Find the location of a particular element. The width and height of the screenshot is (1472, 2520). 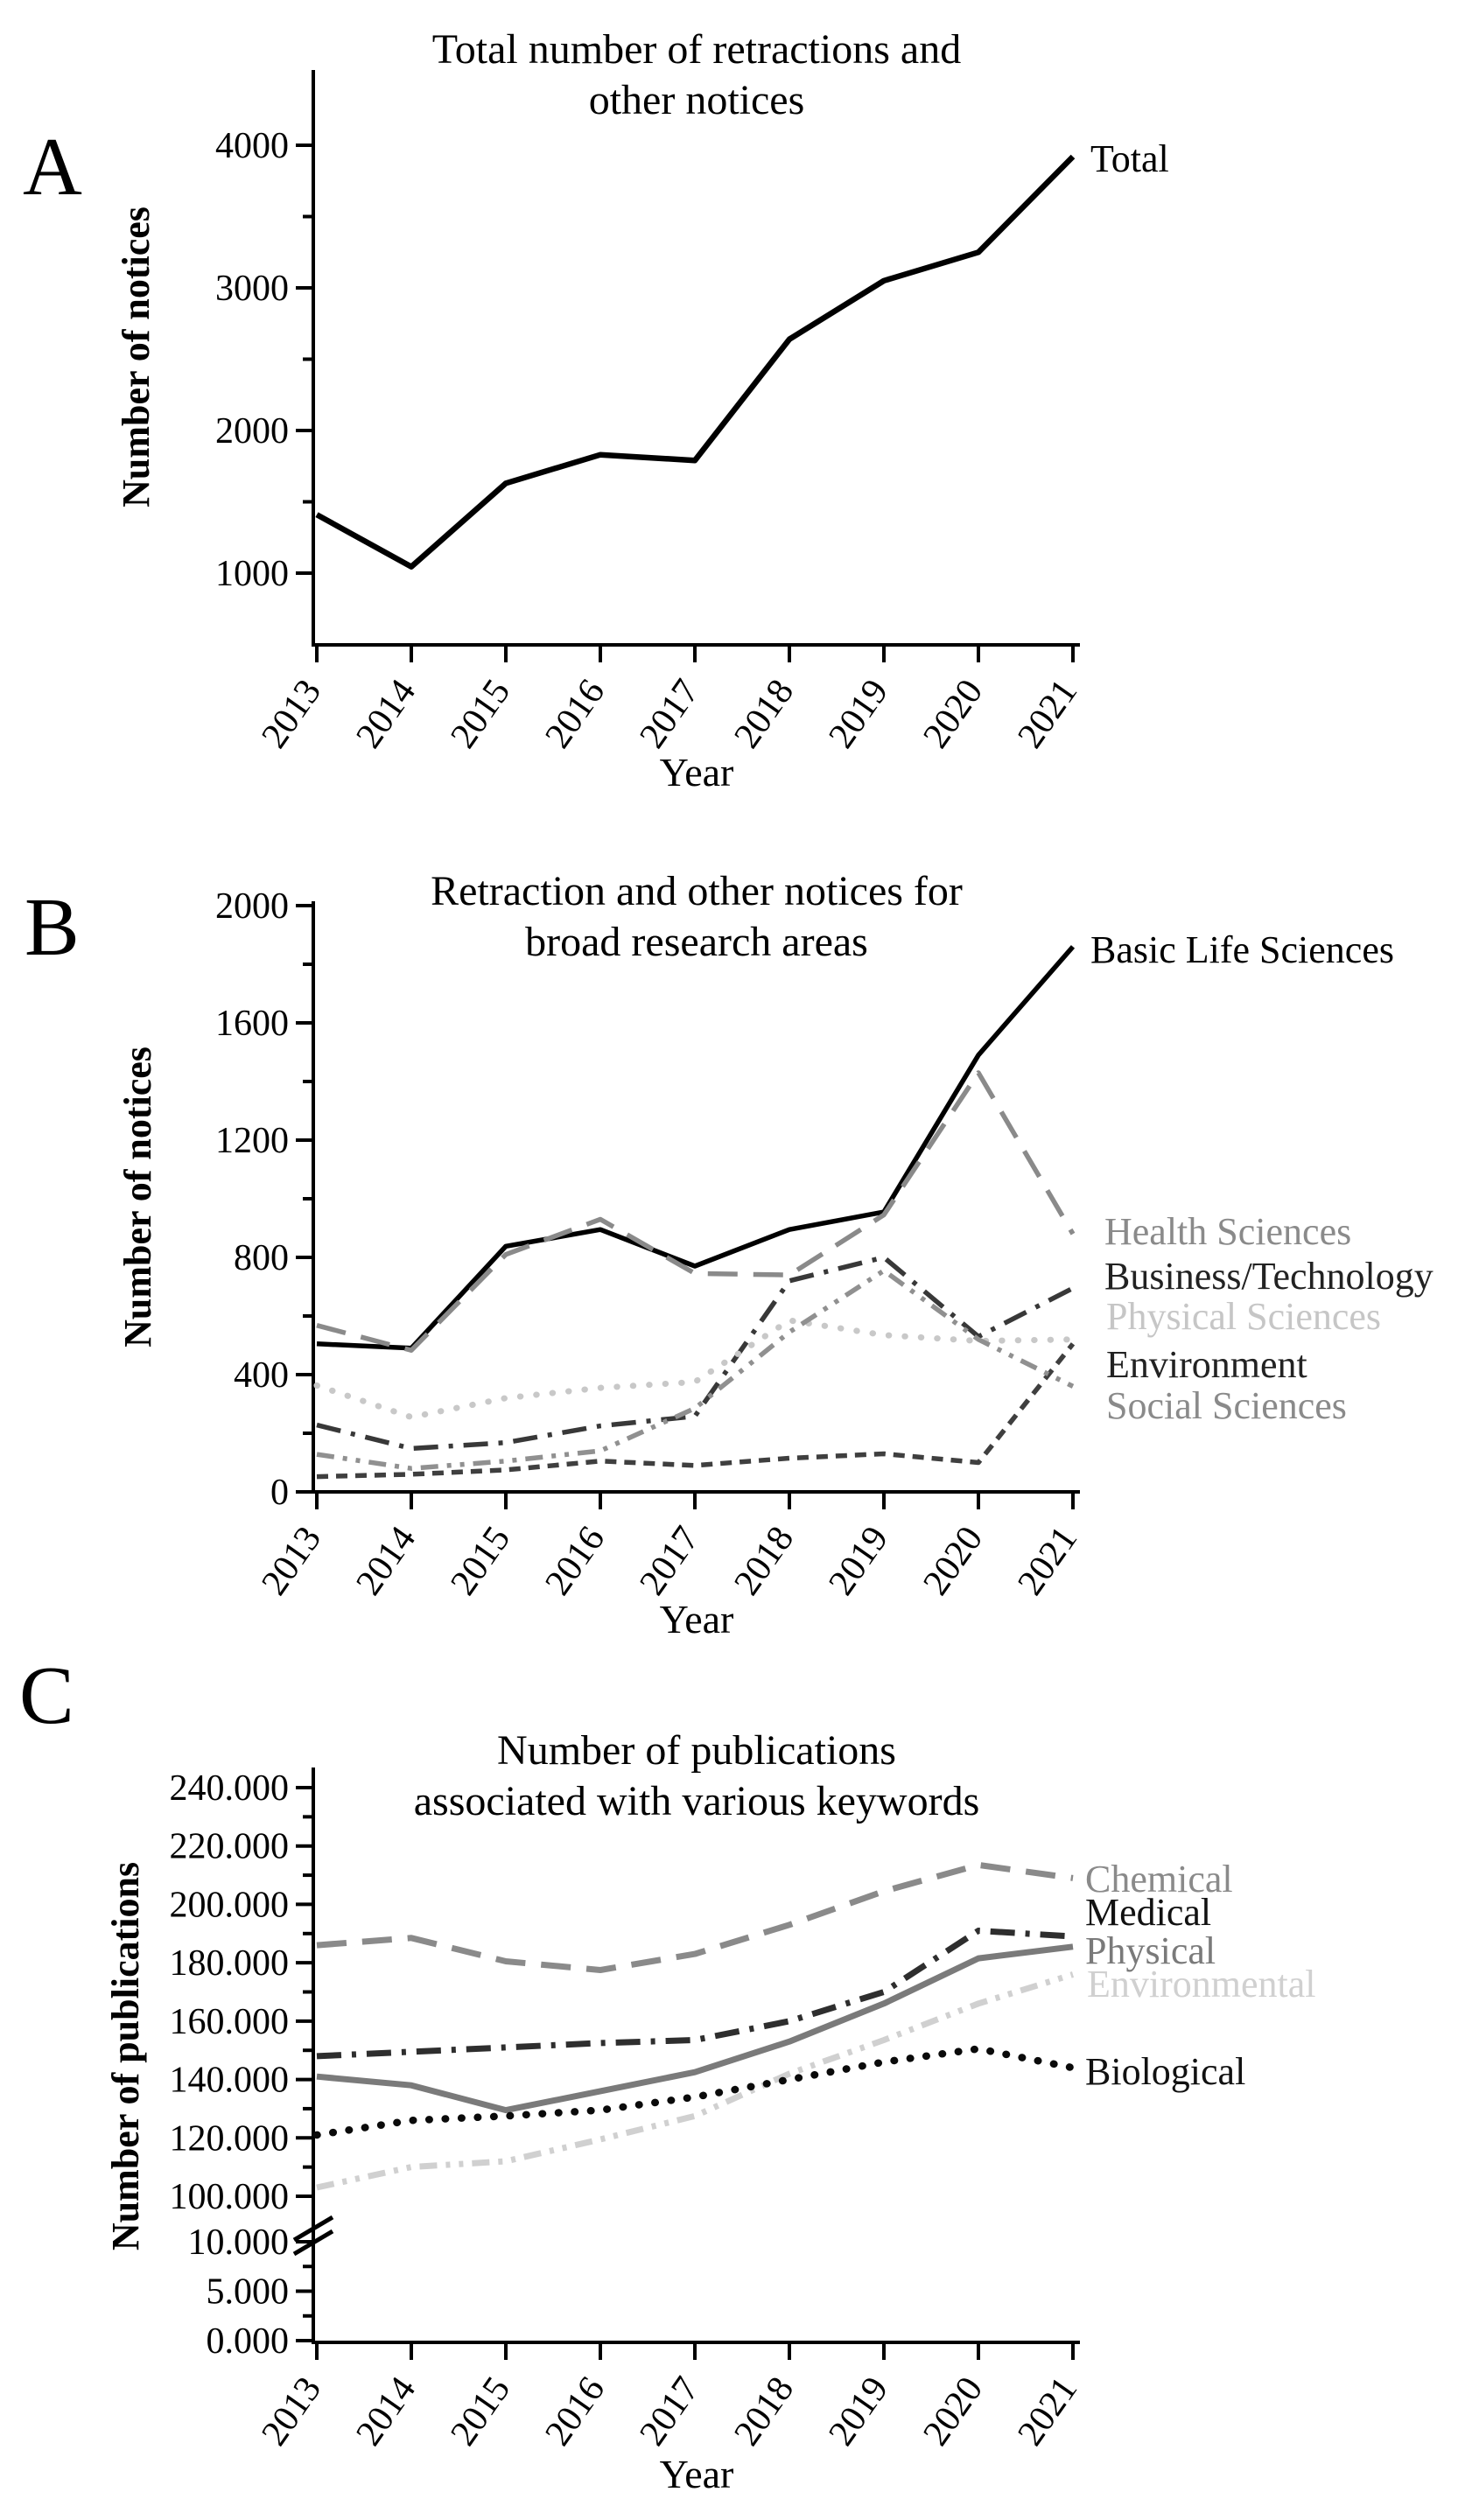

y-tick-label: 0.000 is located at coordinates (249, 2341).